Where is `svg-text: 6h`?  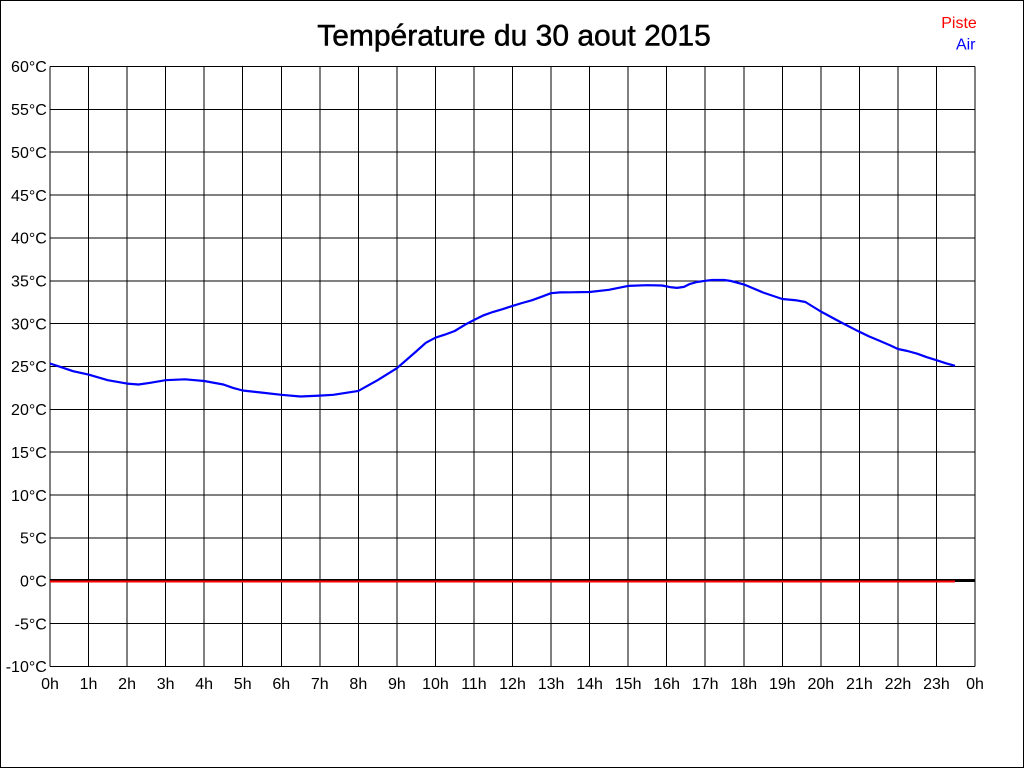 svg-text: 6h is located at coordinates (281, 684).